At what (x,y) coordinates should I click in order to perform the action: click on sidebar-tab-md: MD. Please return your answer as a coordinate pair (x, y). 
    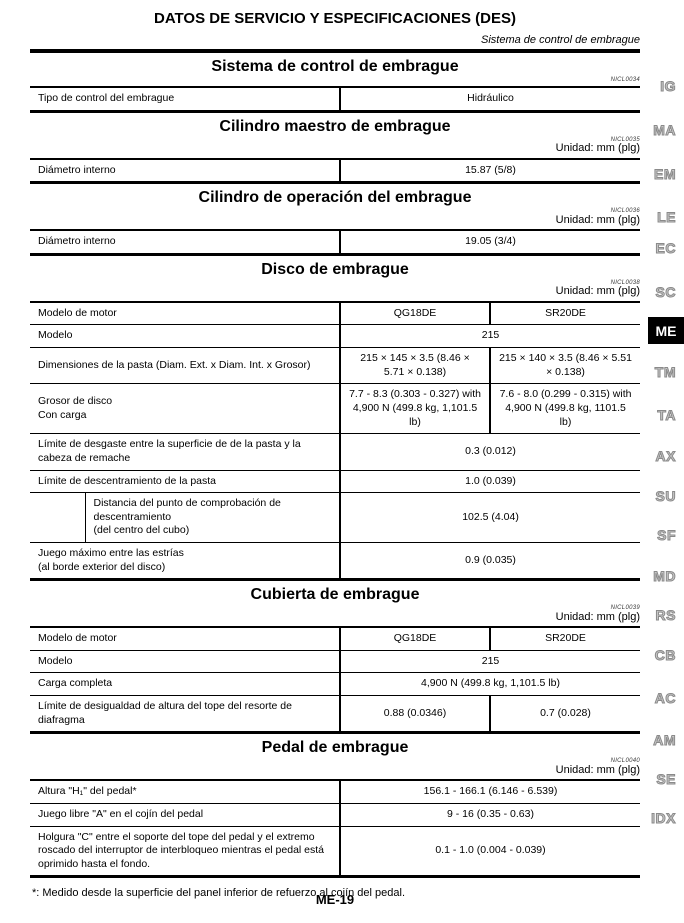
    Looking at the image, I should click on (664, 576).